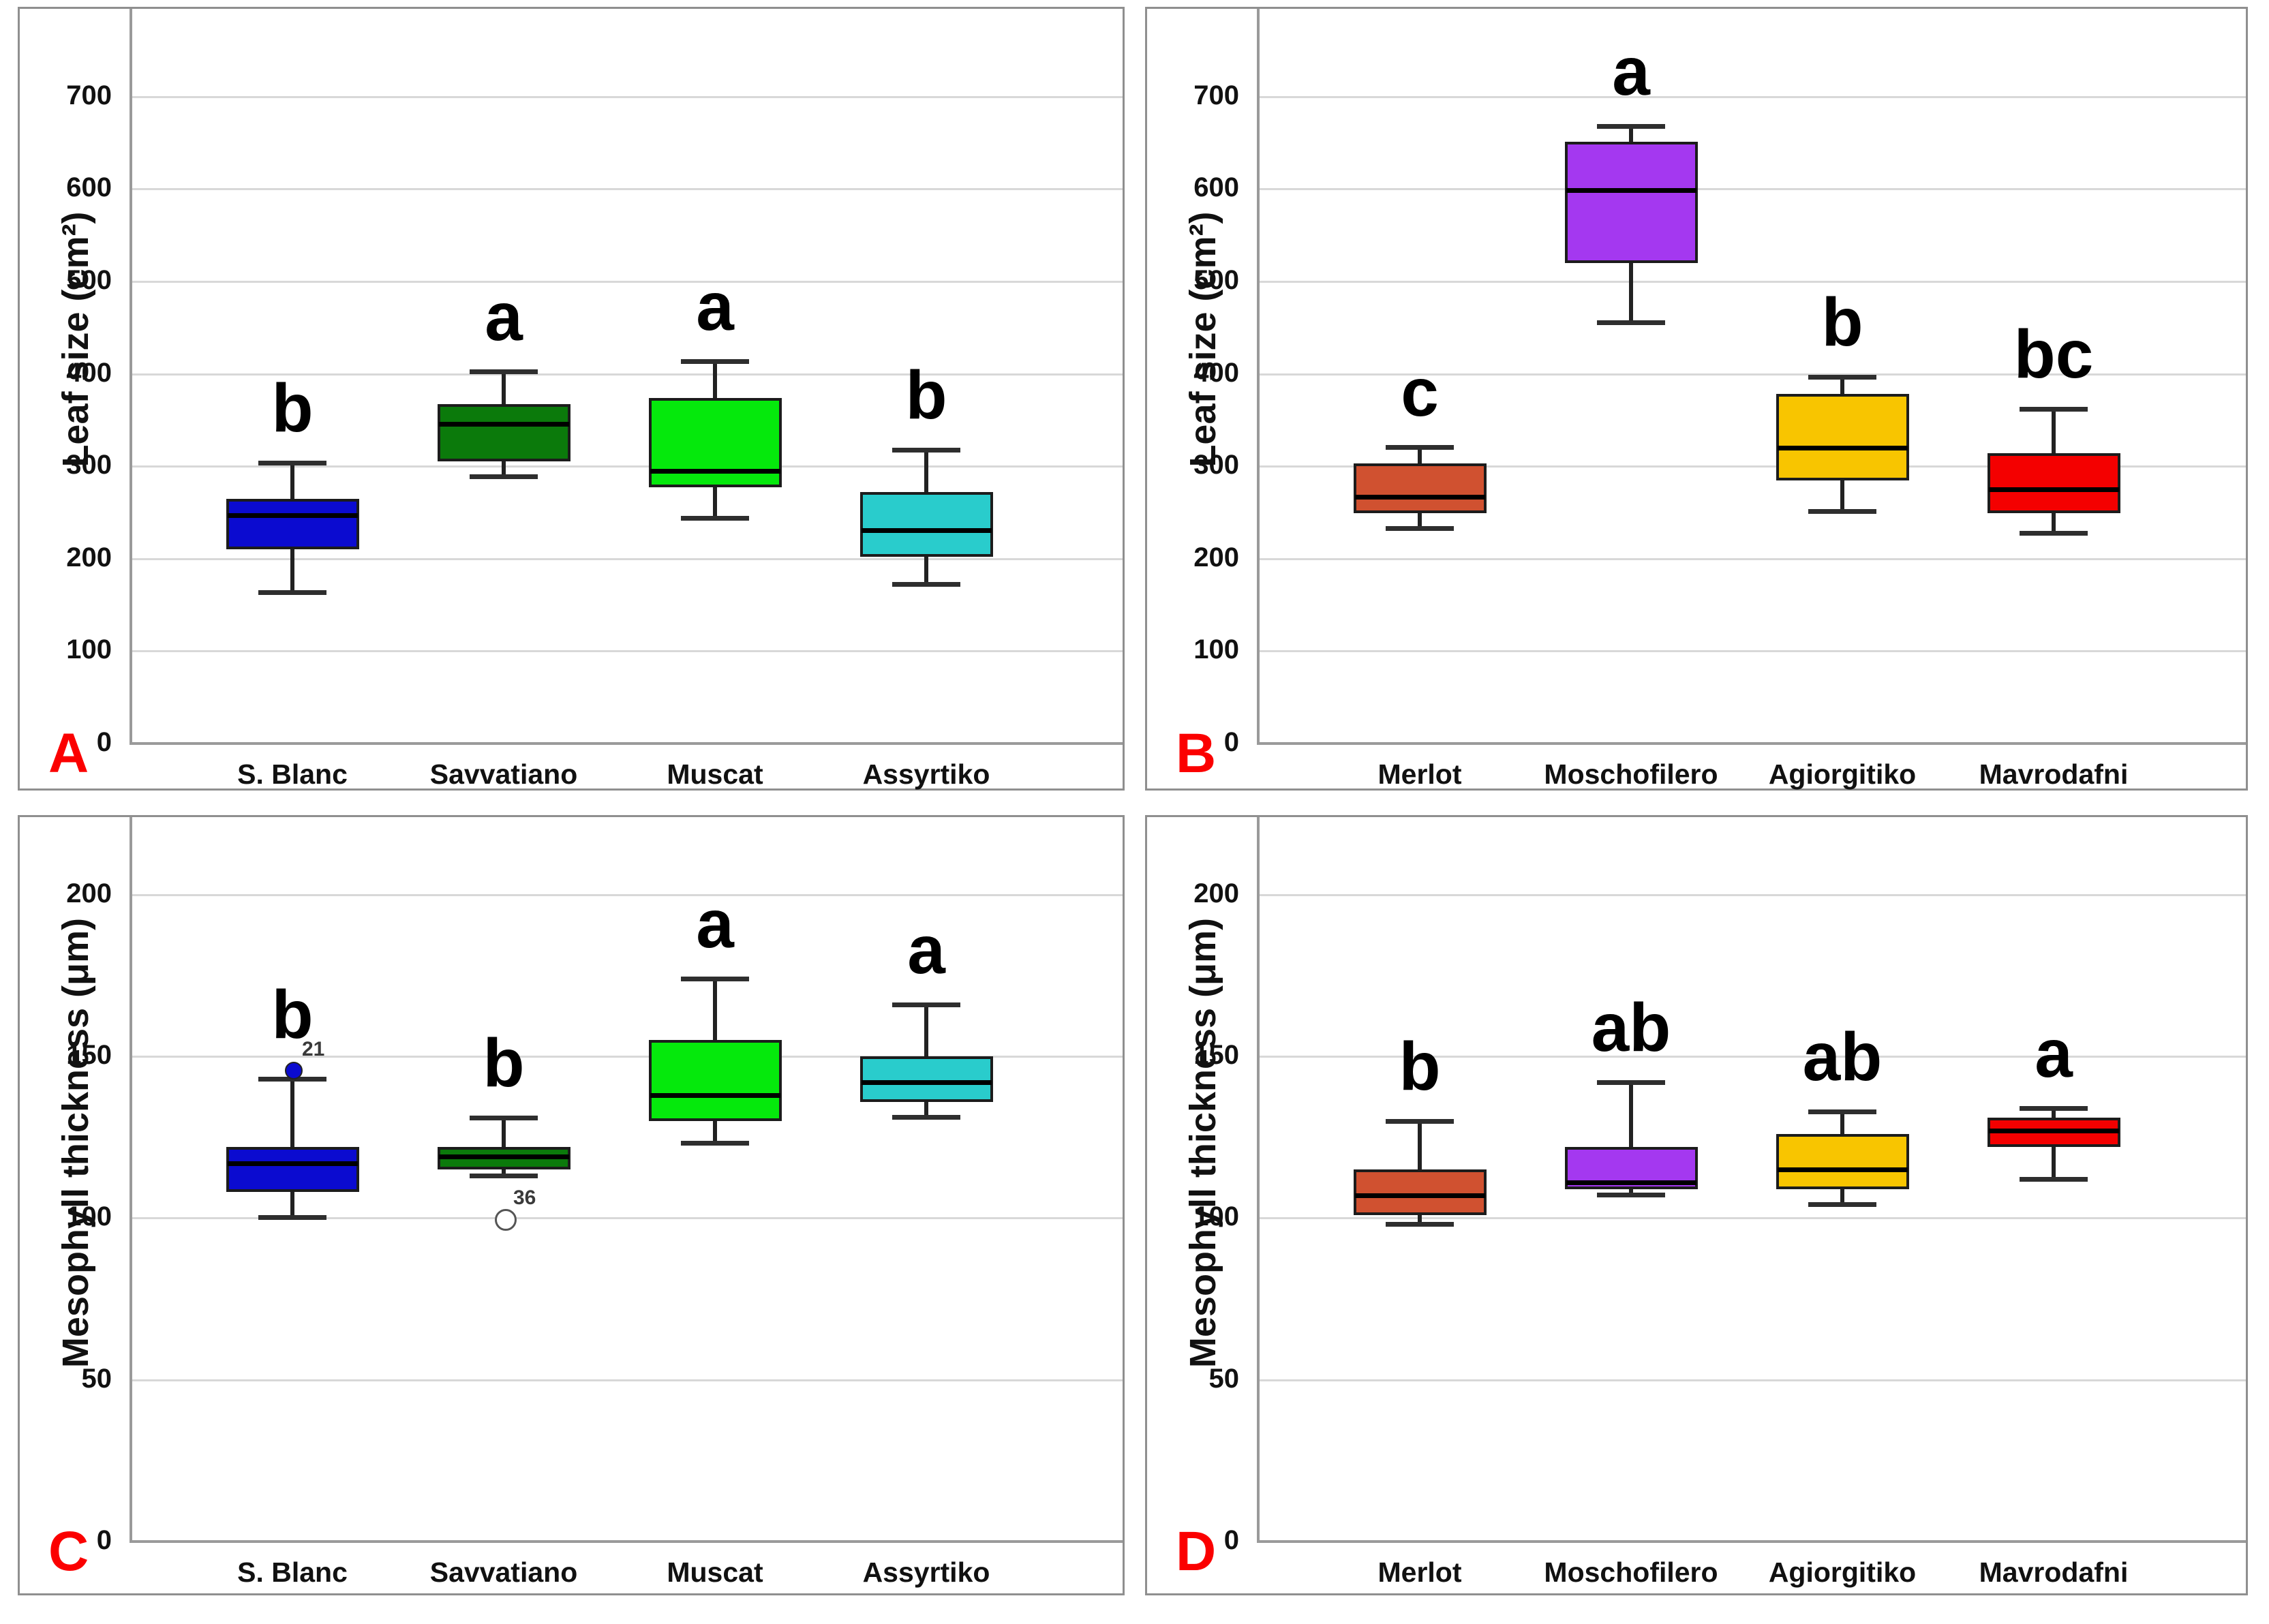  I want to click on x-category-label: Mavrodafni, so click(2054, 774).